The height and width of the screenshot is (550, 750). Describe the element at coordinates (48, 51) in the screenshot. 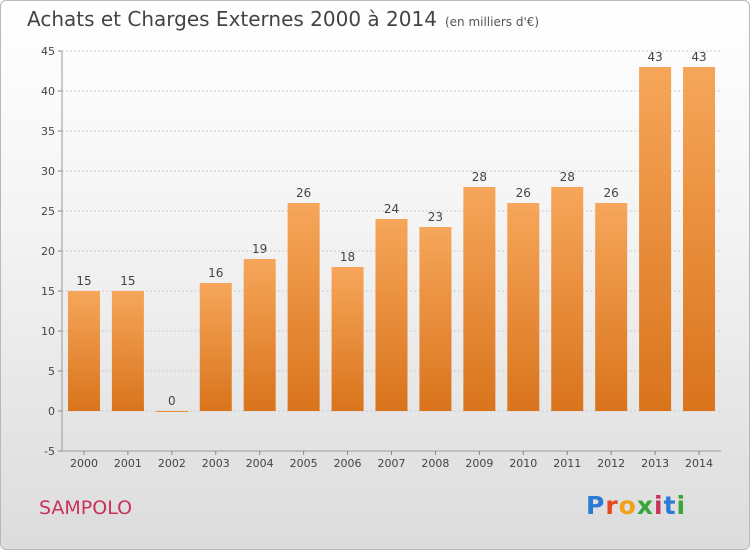

I see `y-tick-label: 45` at that location.